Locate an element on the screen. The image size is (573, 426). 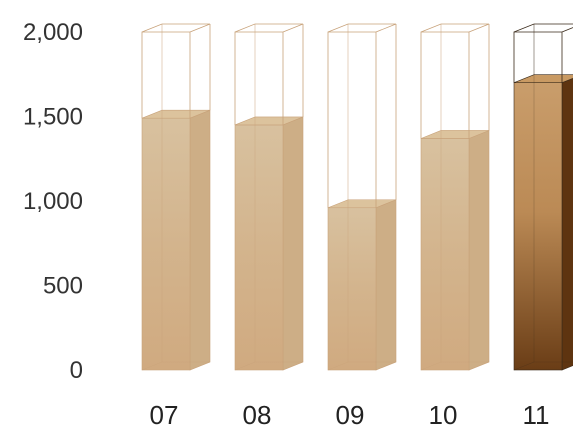
x-tick-label: 07 is located at coordinates (164, 413).